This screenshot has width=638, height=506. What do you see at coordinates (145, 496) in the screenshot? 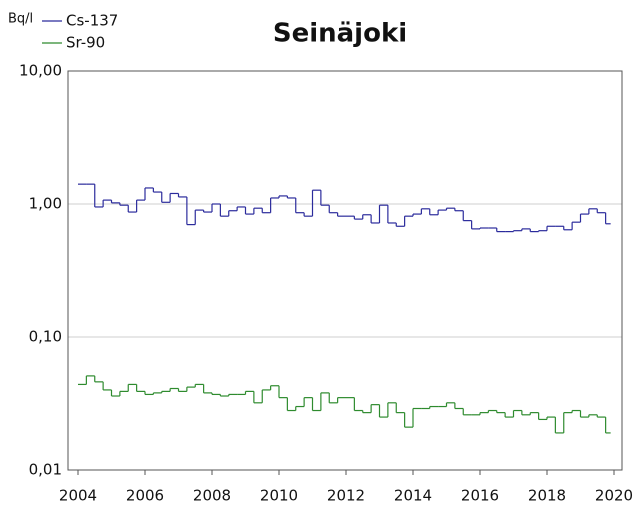
I see `x-tick-label: 2006` at bounding box center [145, 496].